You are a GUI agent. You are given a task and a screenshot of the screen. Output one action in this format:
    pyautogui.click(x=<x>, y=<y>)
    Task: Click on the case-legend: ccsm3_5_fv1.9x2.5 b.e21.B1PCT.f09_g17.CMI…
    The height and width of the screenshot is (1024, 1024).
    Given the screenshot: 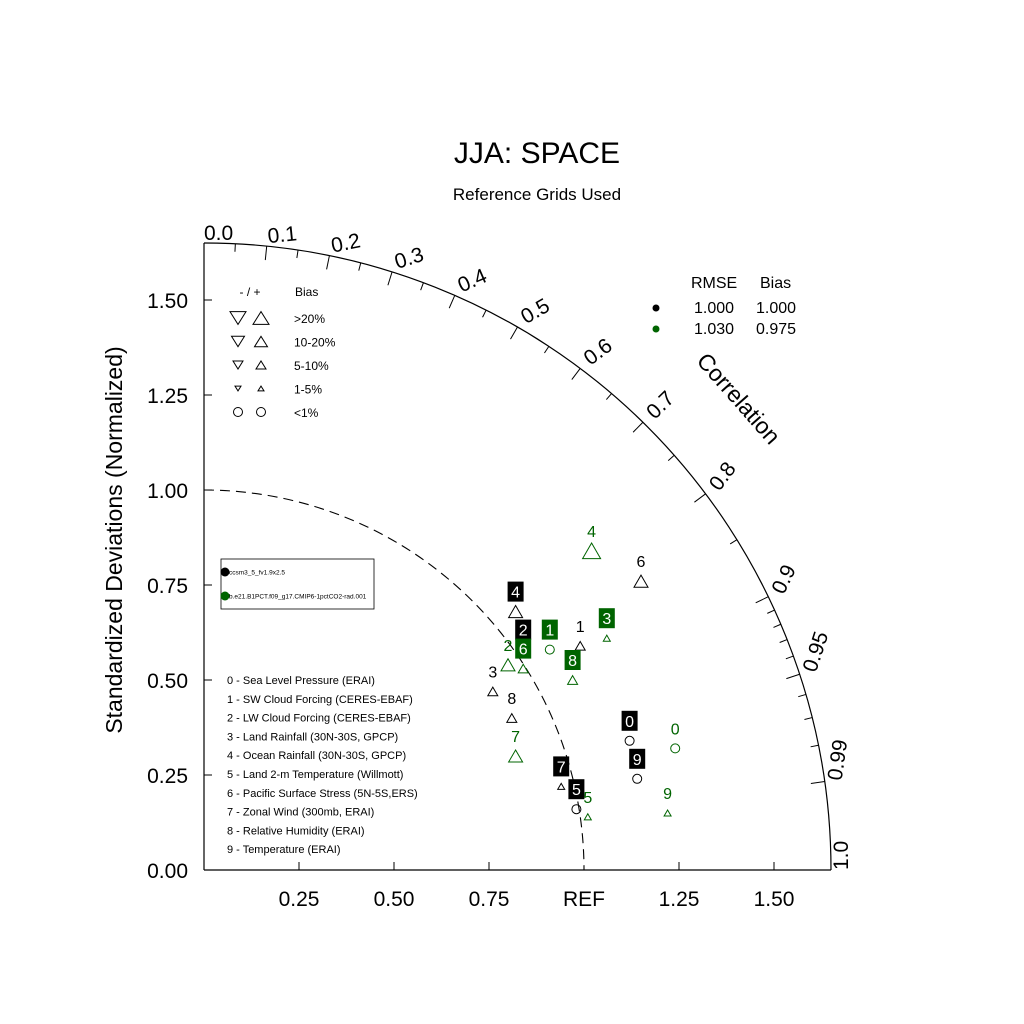 What is the action you would take?
    pyautogui.click(x=297, y=584)
    